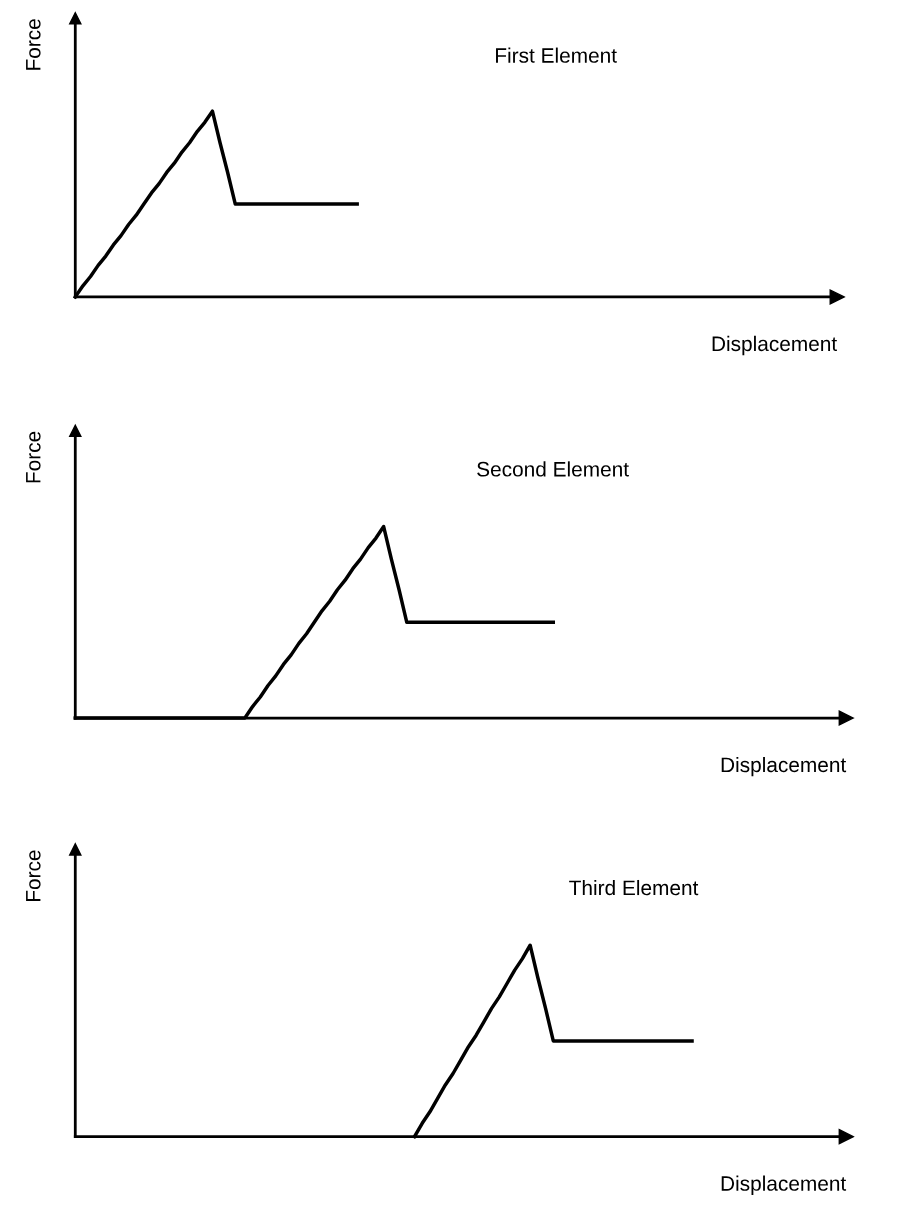 The image size is (907, 1217). What do you see at coordinates (556, 55) in the screenshot?
I see `chart-title: First Element` at bounding box center [556, 55].